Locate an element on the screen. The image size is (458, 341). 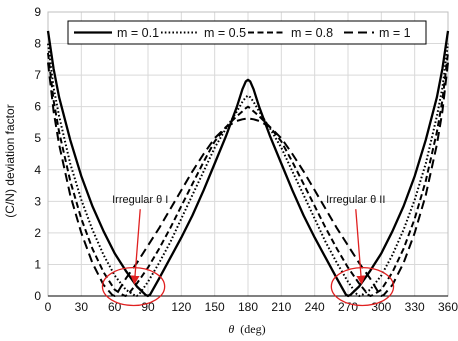
y-tick-label: 8 is located at coordinates (37, 44).